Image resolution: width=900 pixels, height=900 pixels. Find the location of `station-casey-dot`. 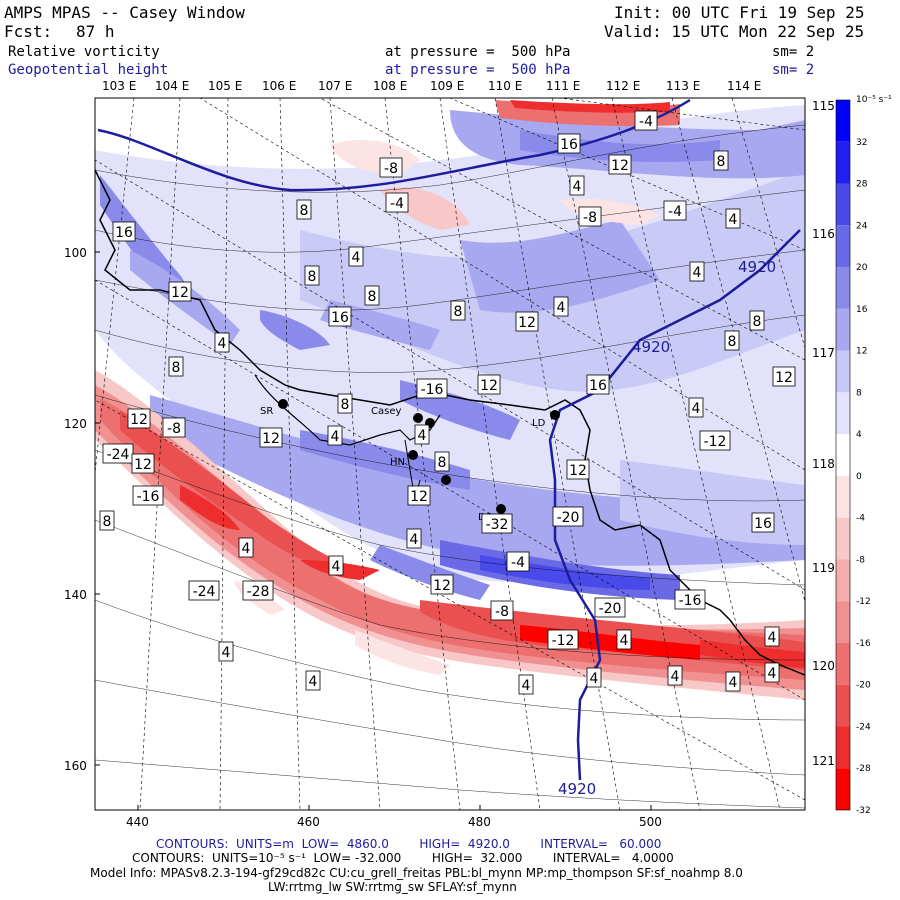

station-casey-dot is located at coordinates (418, 418).